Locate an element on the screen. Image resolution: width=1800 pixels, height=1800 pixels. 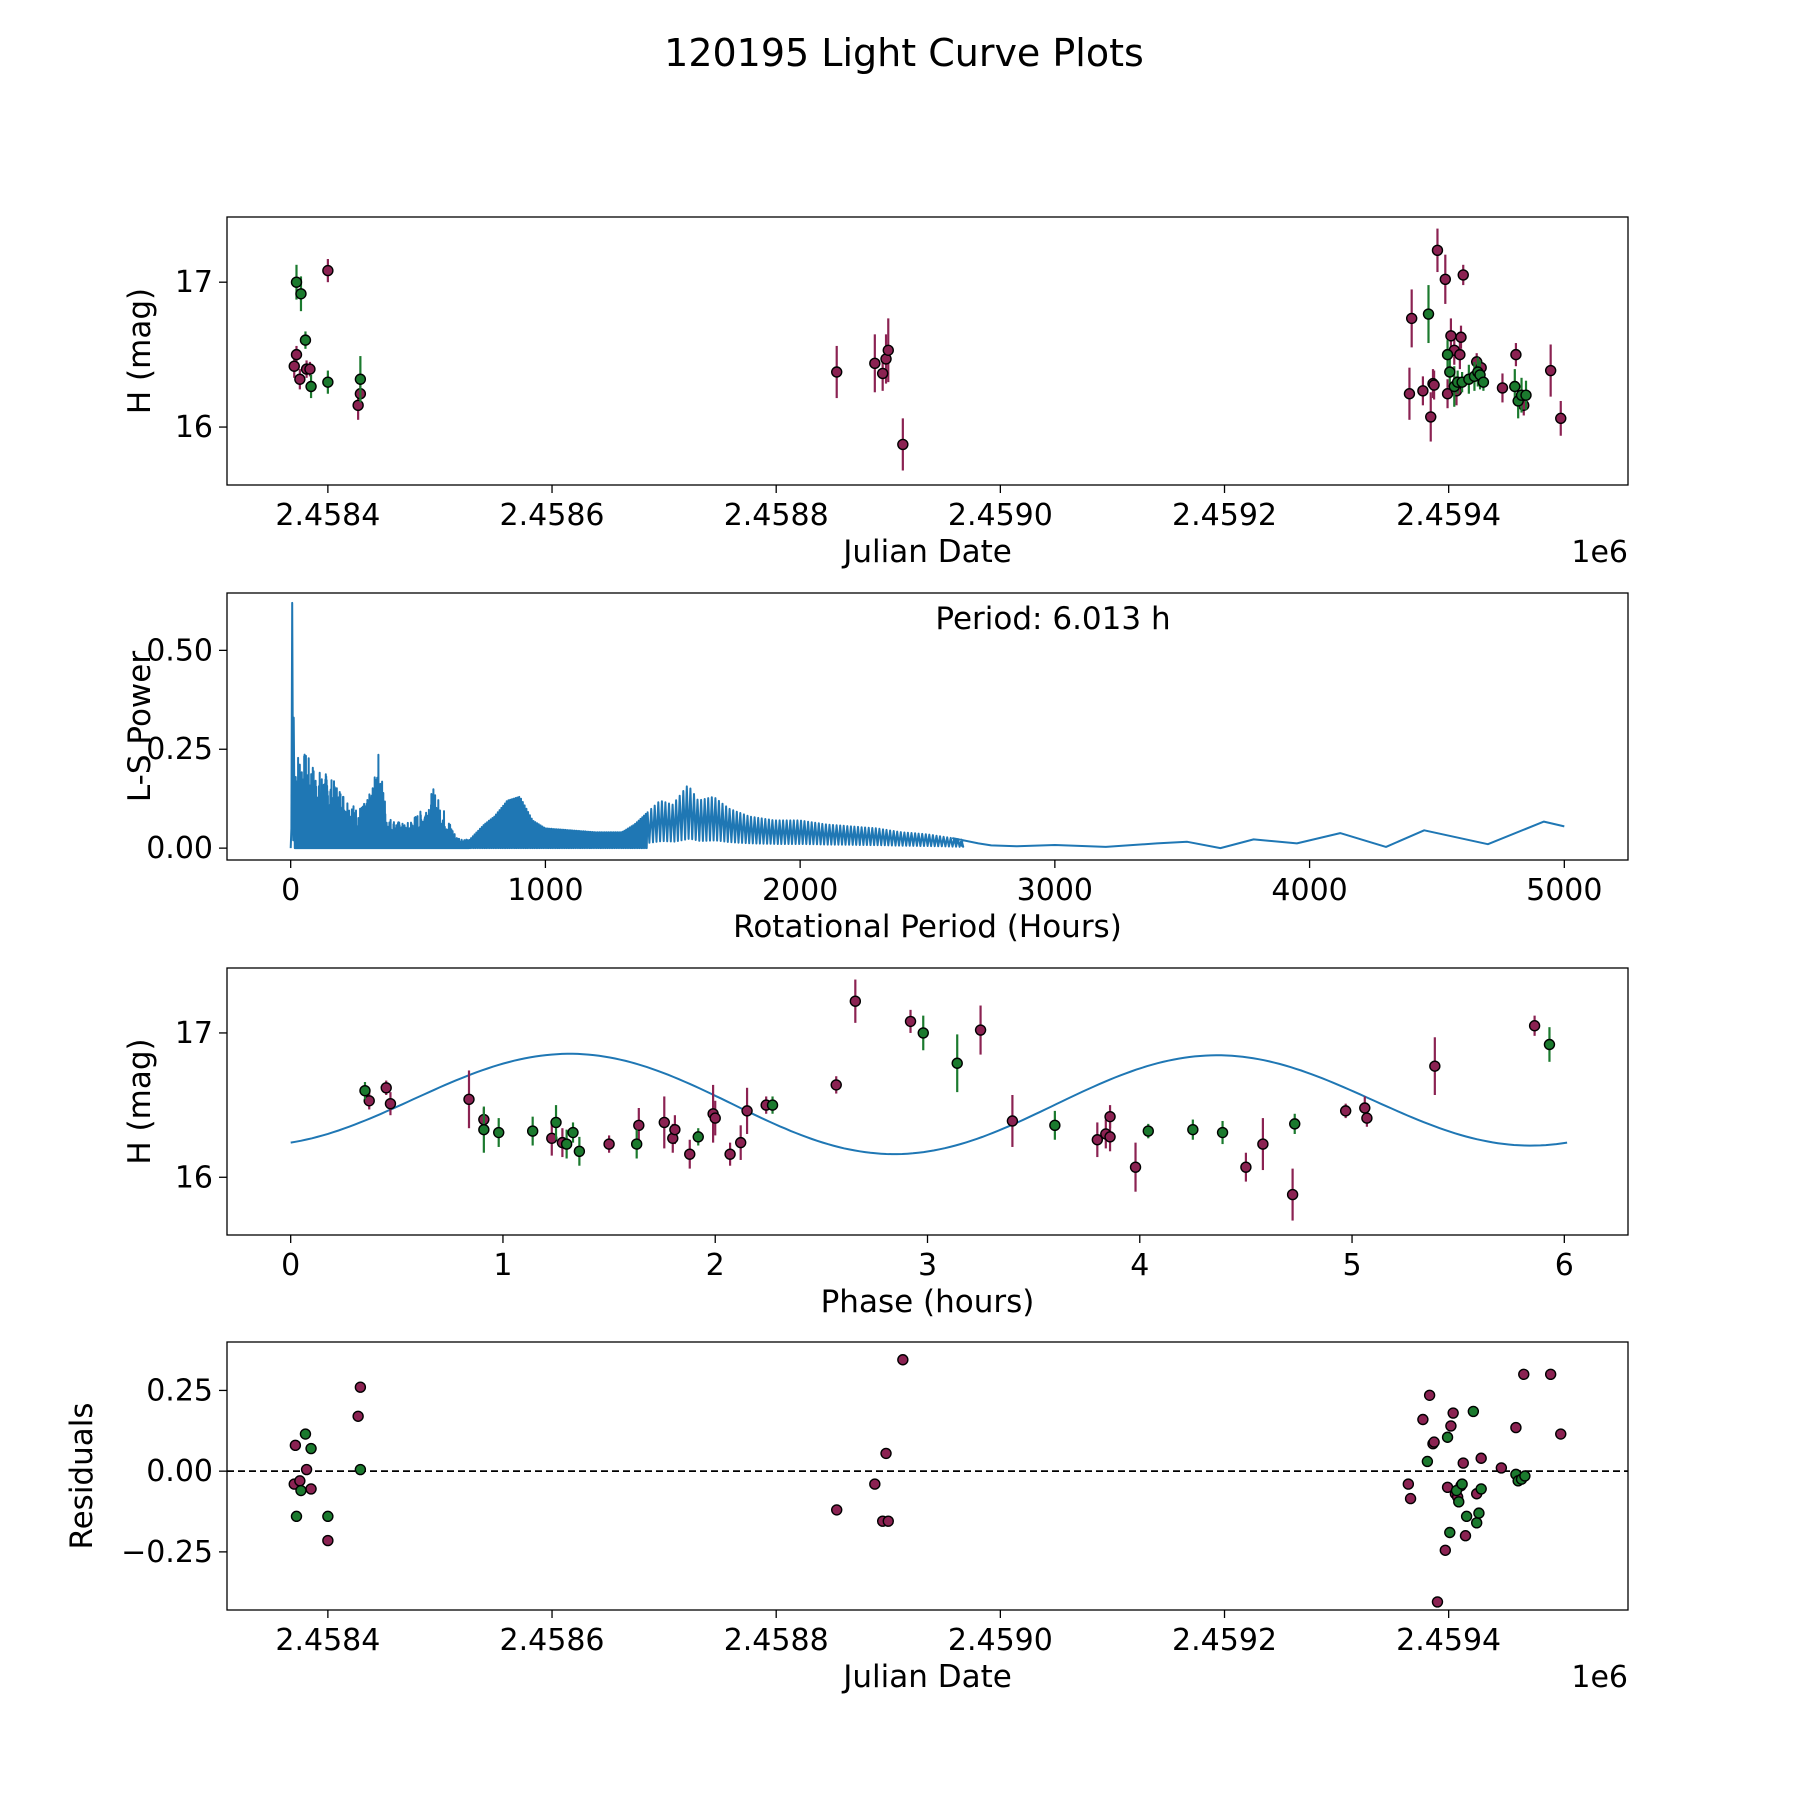
period-annotation: Period: 6.013 h is located at coordinates (1052, 619).